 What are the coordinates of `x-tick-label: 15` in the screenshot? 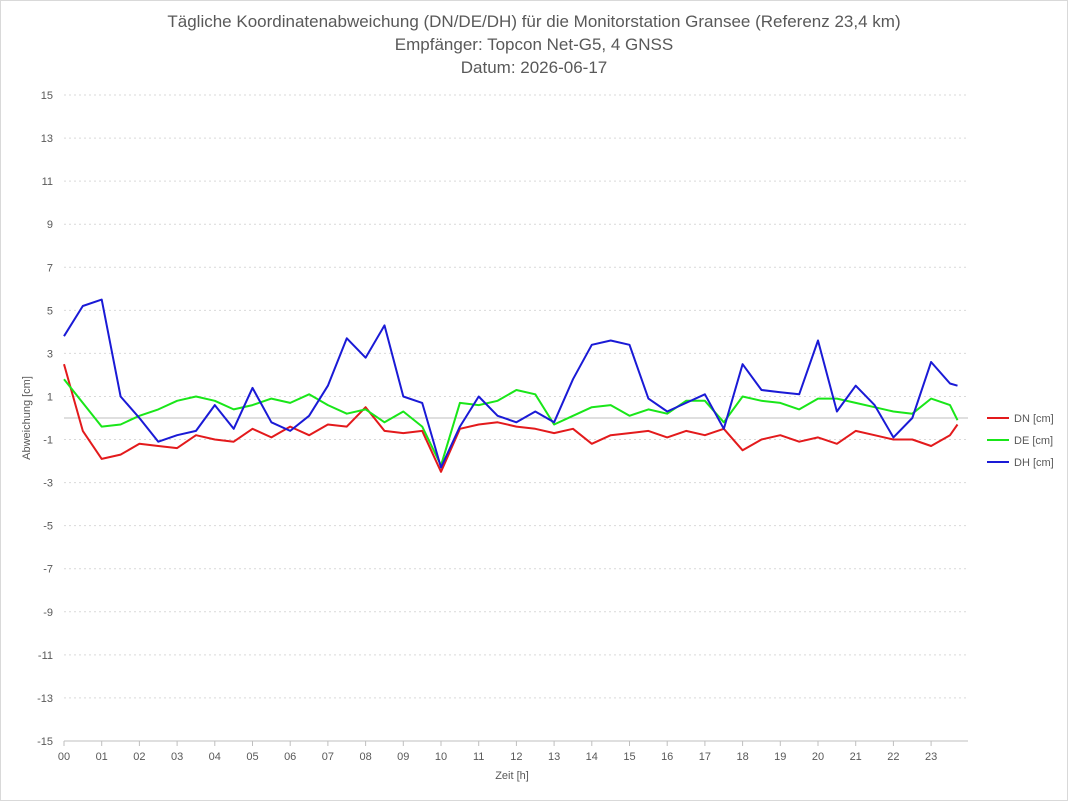 It's located at (629, 757).